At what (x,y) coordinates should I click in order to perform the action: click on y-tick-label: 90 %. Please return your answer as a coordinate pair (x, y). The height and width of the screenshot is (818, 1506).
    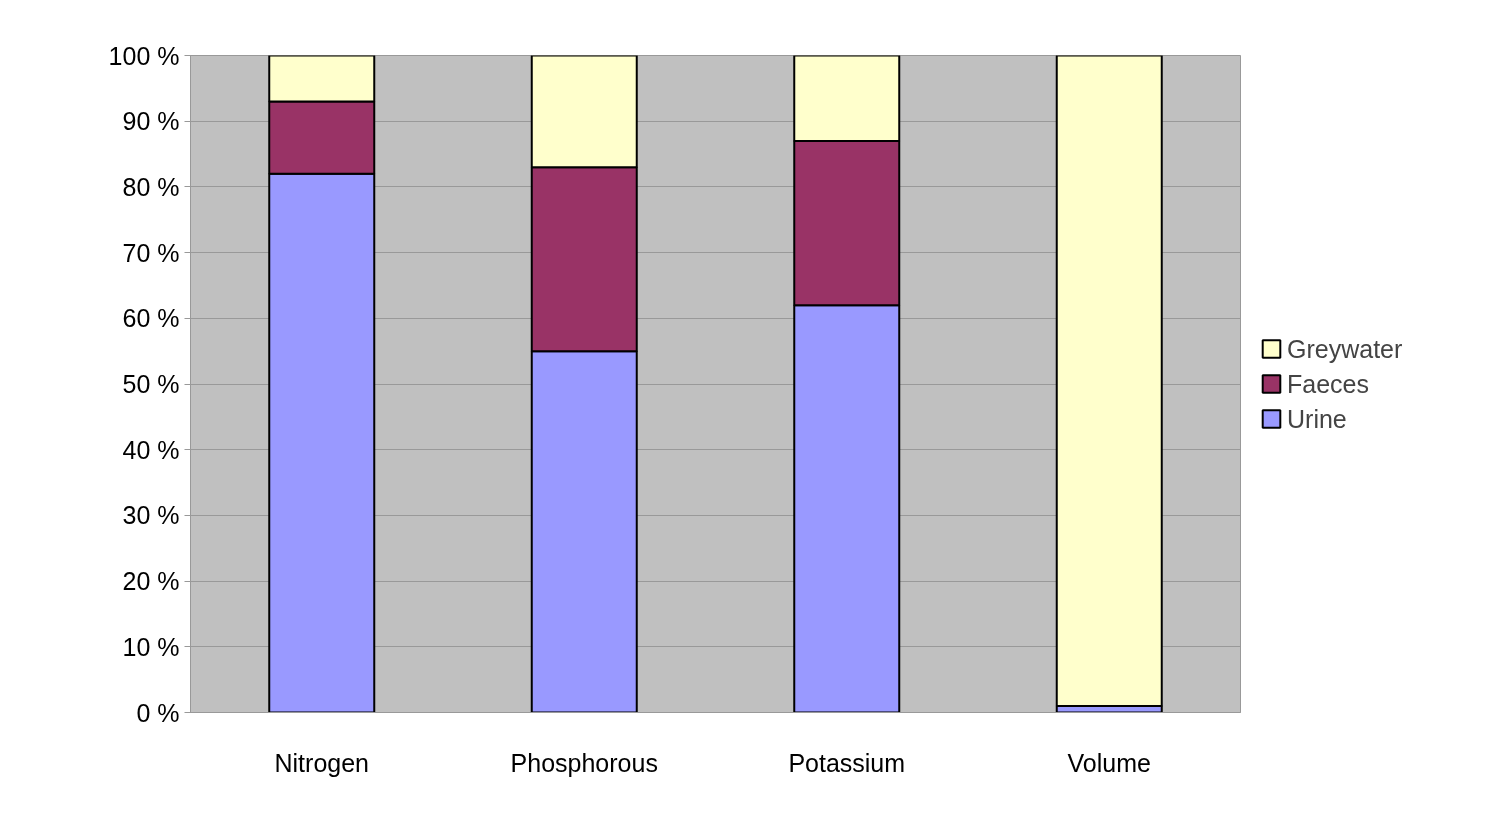
    Looking at the image, I should click on (151, 121).